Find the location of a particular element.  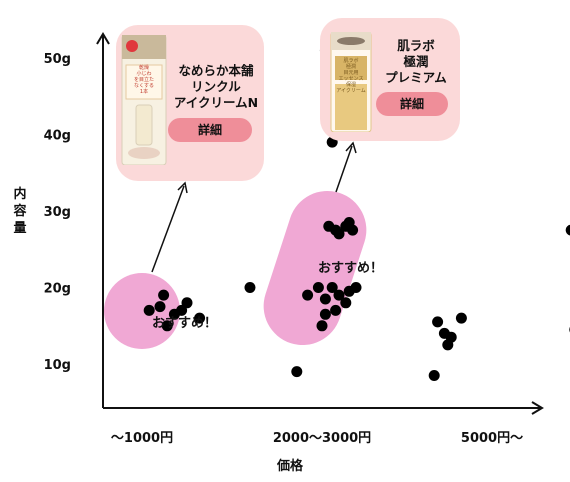

connector-arrows is located at coordinates (254, 207).